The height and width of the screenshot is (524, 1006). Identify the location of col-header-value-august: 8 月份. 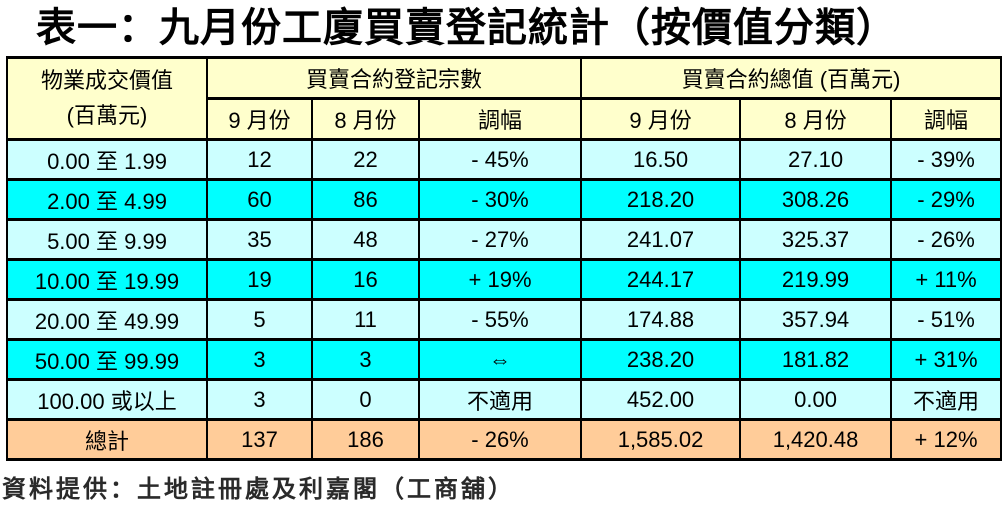
(816, 119).